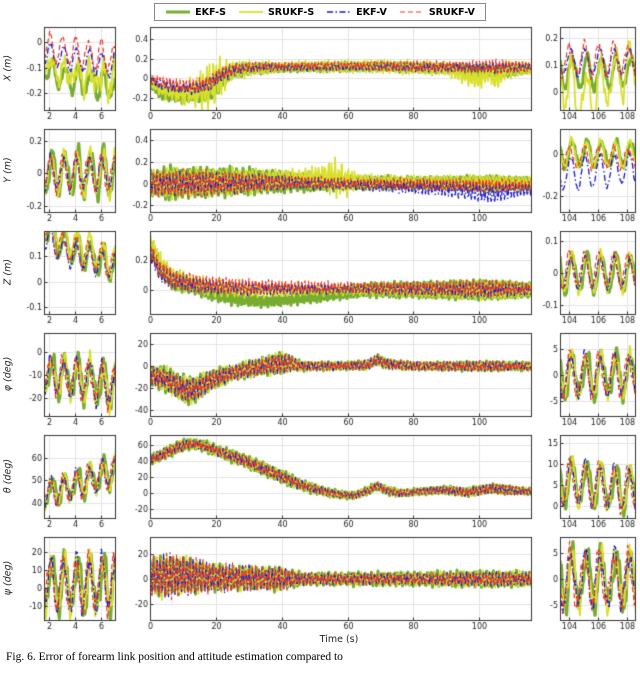  Describe the element at coordinates (587, 278) in the screenshot. I see `plot-panel-z-zoom-end` at that location.